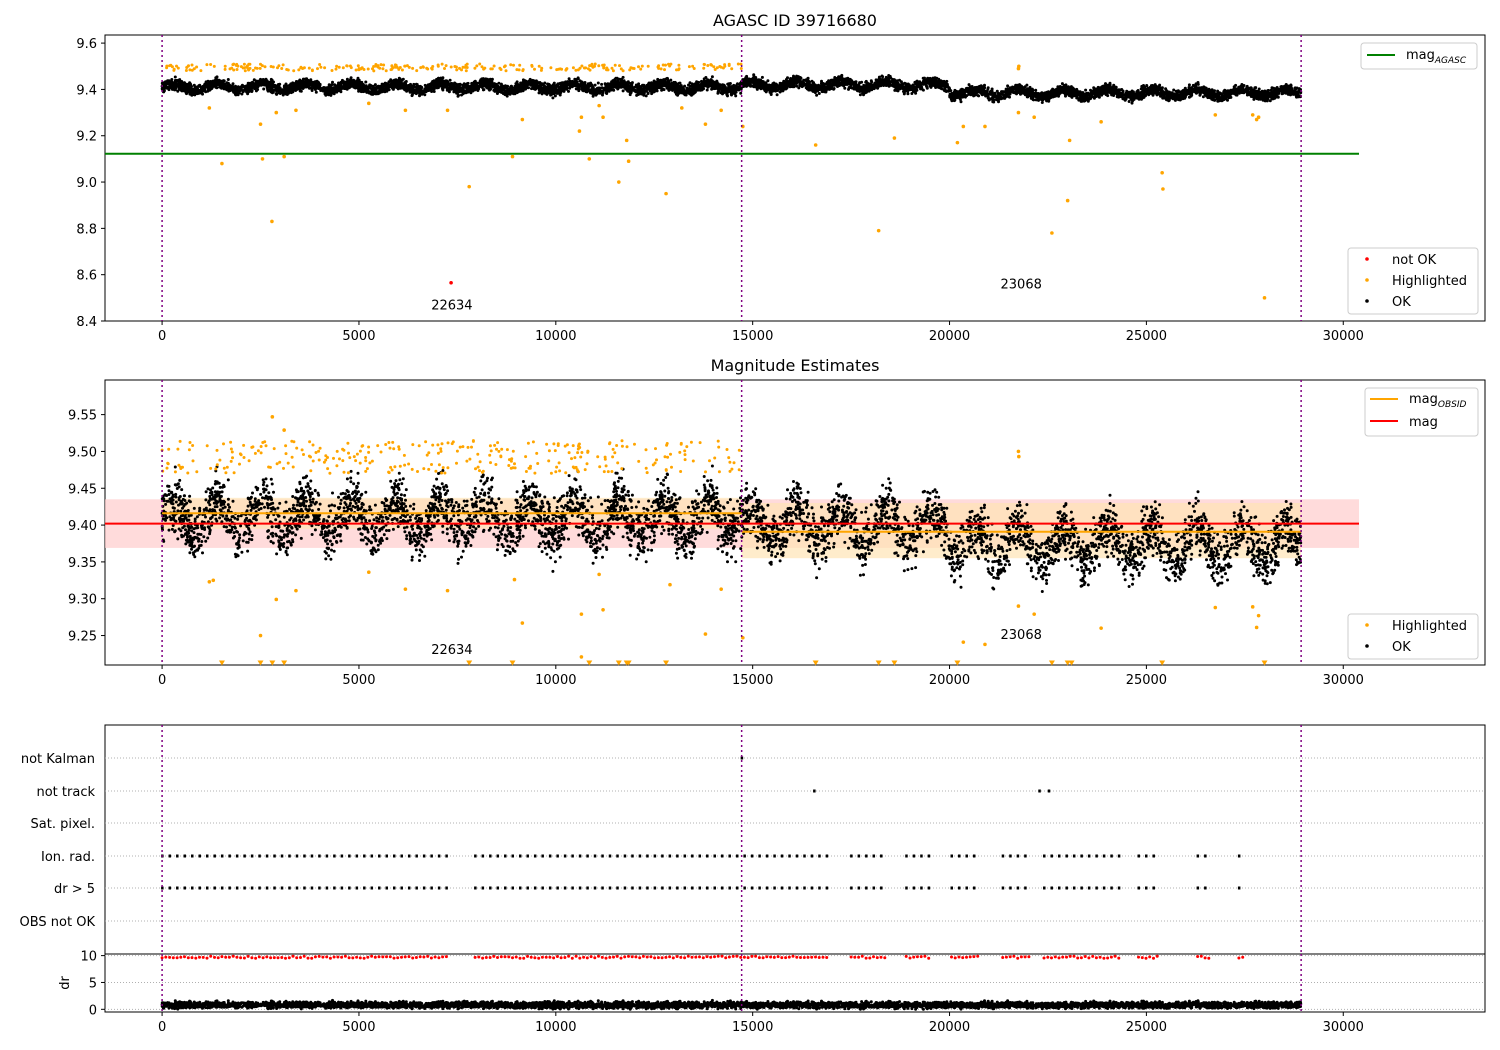  I want to click on y-tick-label: 9.45, so click(82, 489).